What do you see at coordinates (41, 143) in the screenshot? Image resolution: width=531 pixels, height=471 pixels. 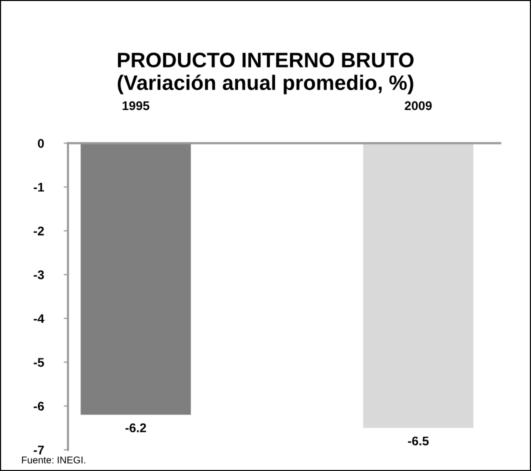 I see `y-tick-label: 0` at bounding box center [41, 143].